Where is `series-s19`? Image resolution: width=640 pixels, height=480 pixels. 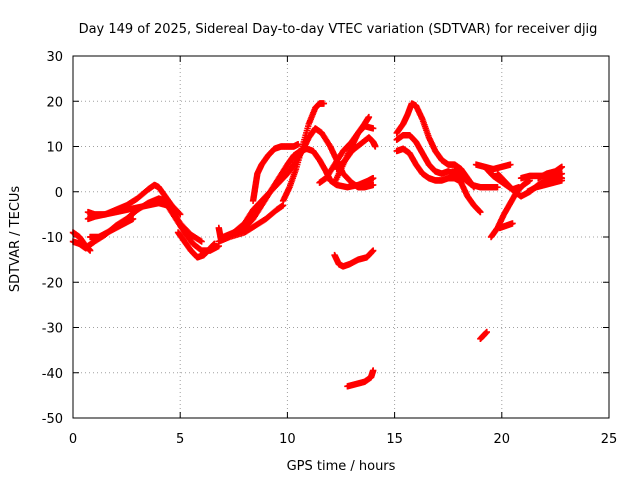 series-s19 is located at coordinates (435, 145).